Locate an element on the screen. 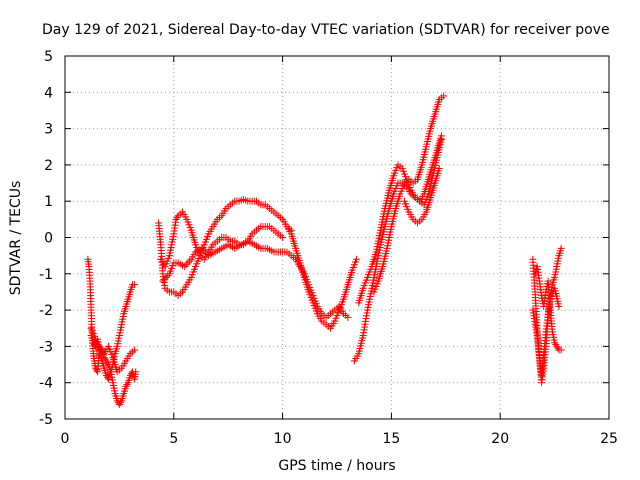 The width and height of the screenshot is (640, 480). y-tick-label: 2 is located at coordinates (48, 166).